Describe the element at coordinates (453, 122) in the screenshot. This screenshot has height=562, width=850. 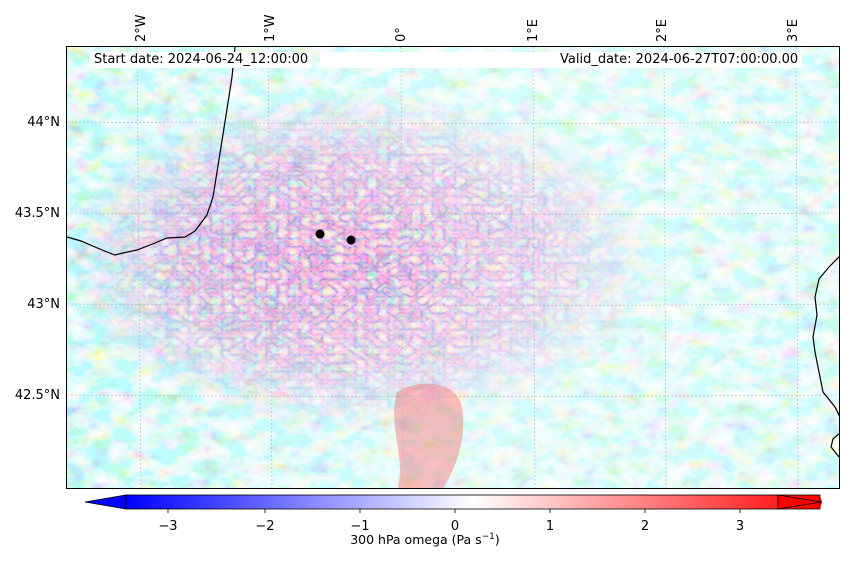
I see `parallel-44n` at that location.